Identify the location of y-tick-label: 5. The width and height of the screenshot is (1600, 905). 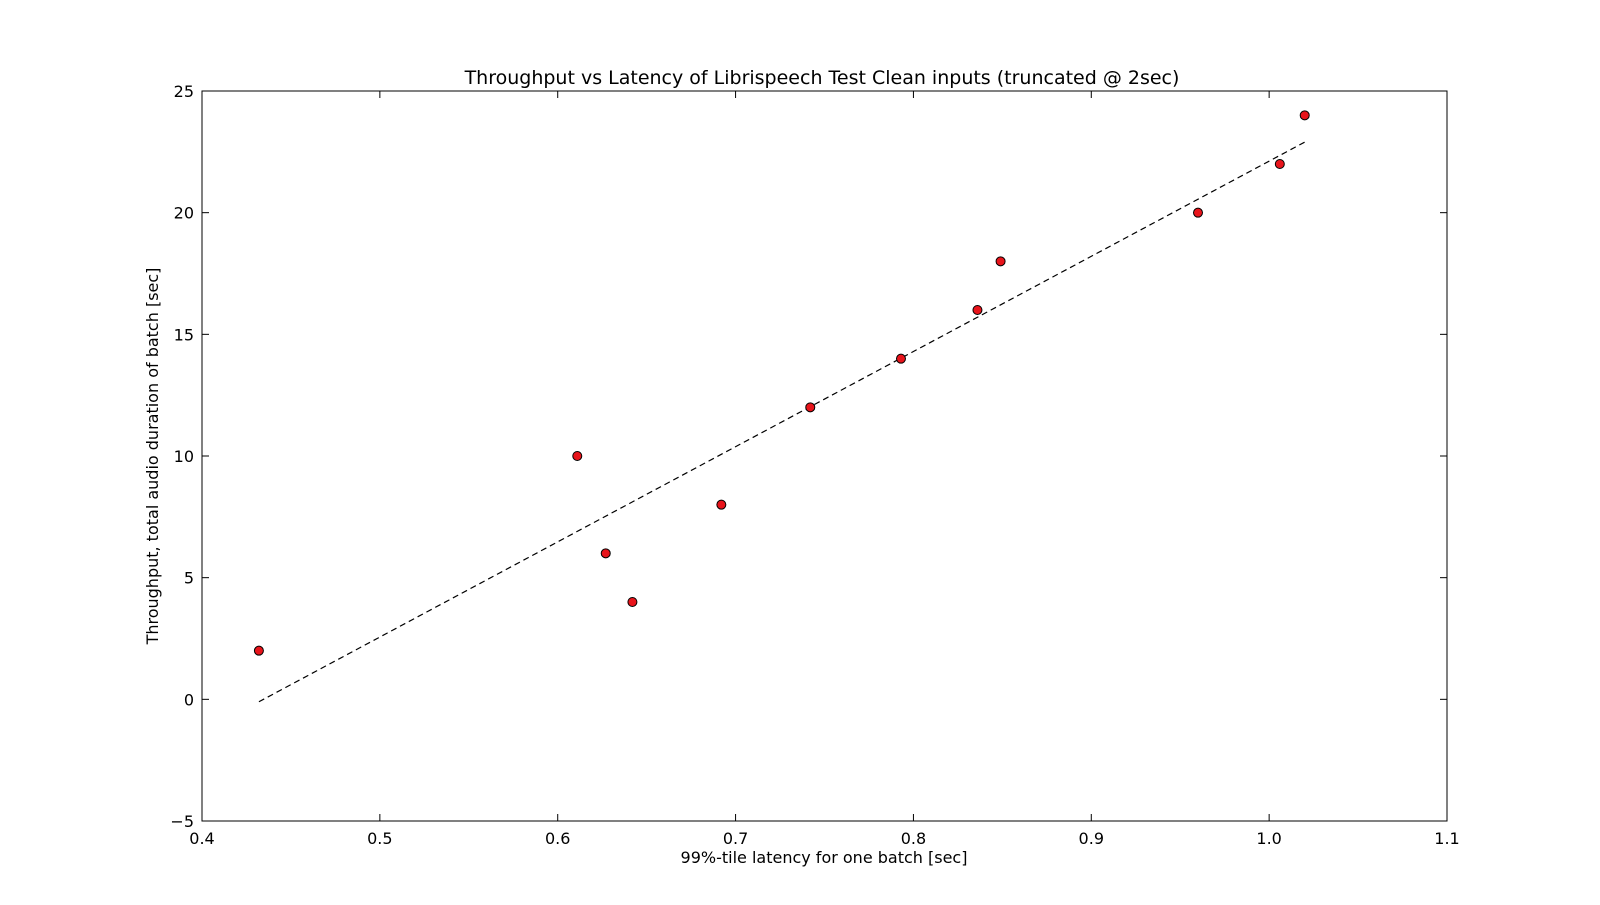
(189, 578).